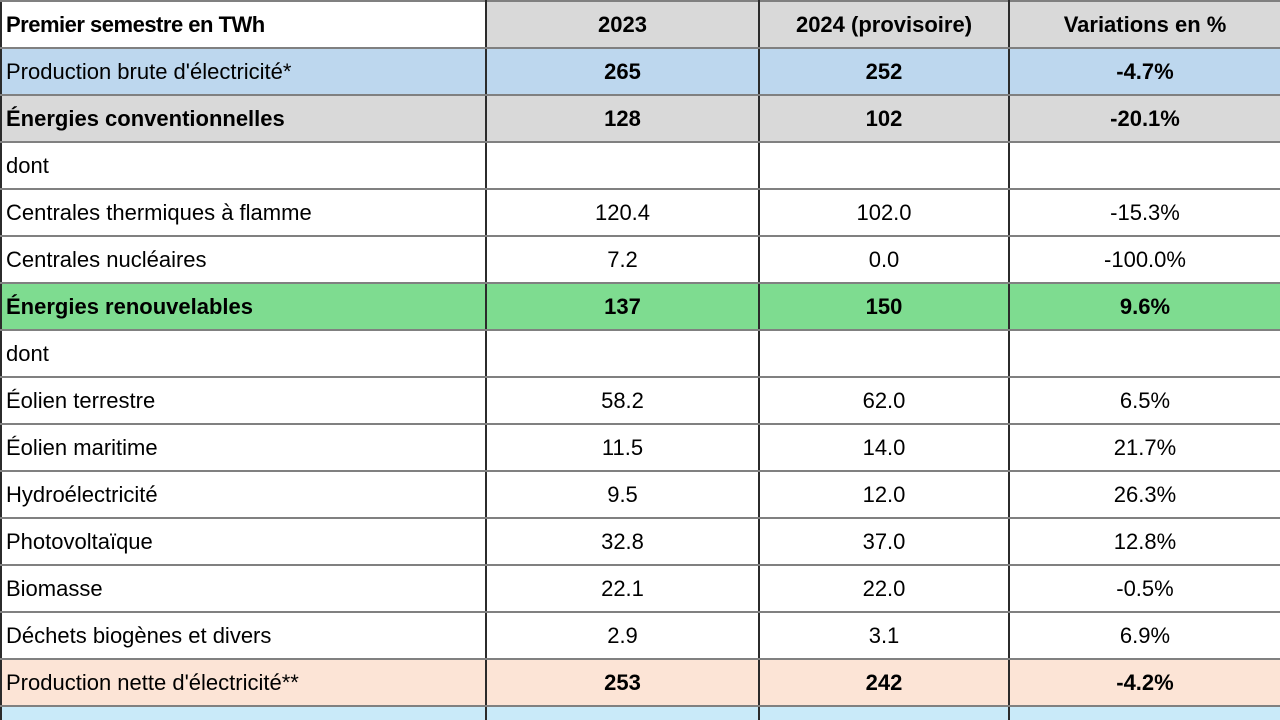 This screenshot has width=1280, height=720. What do you see at coordinates (622, 400) in the screenshot?
I see `cell-2023: 58.2` at bounding box center [622, 400].